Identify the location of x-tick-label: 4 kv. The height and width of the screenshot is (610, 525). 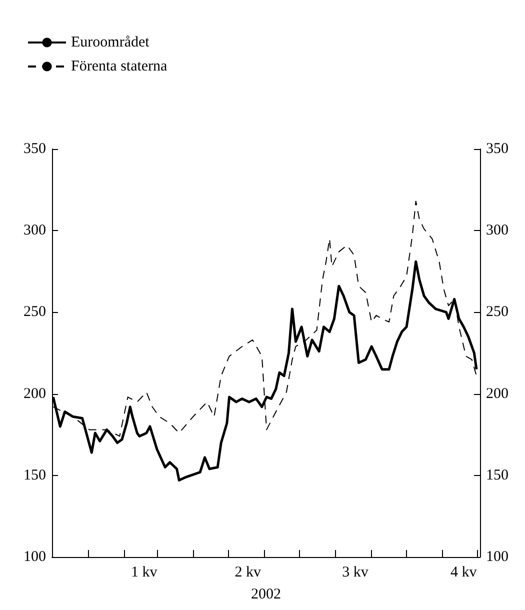
(464, 572).